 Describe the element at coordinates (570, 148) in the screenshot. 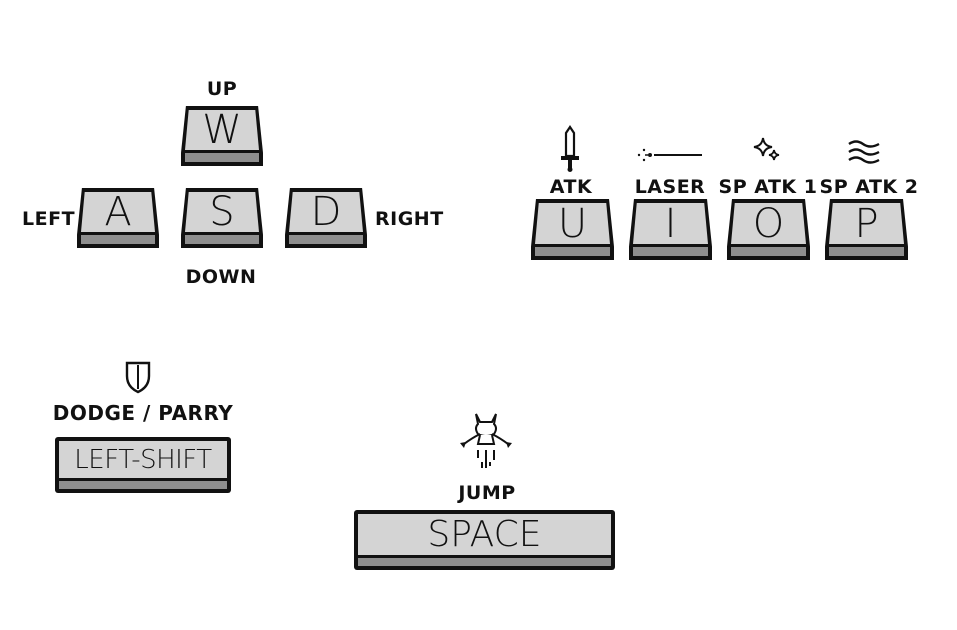

I see `sword-icon` at that location.